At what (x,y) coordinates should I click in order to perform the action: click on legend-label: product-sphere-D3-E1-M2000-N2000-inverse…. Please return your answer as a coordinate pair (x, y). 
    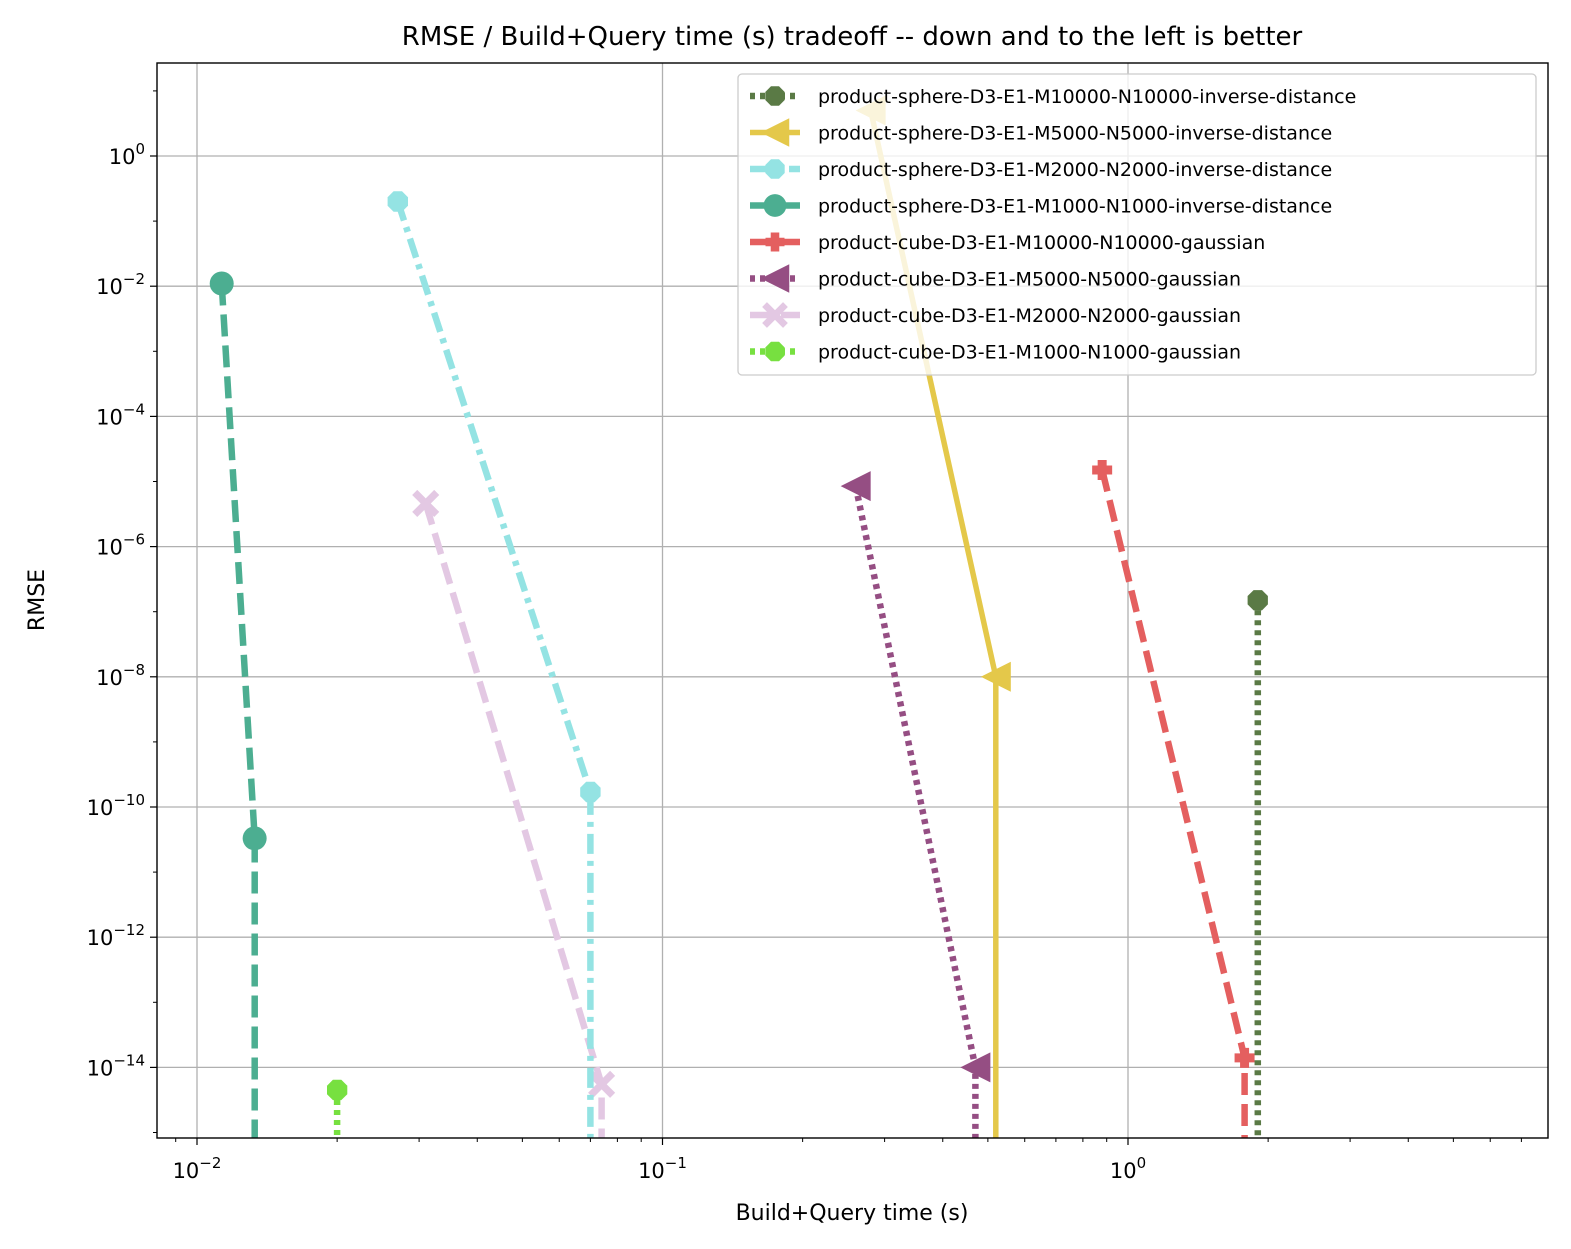
    Looking at the image, I should click on (1075, 170).